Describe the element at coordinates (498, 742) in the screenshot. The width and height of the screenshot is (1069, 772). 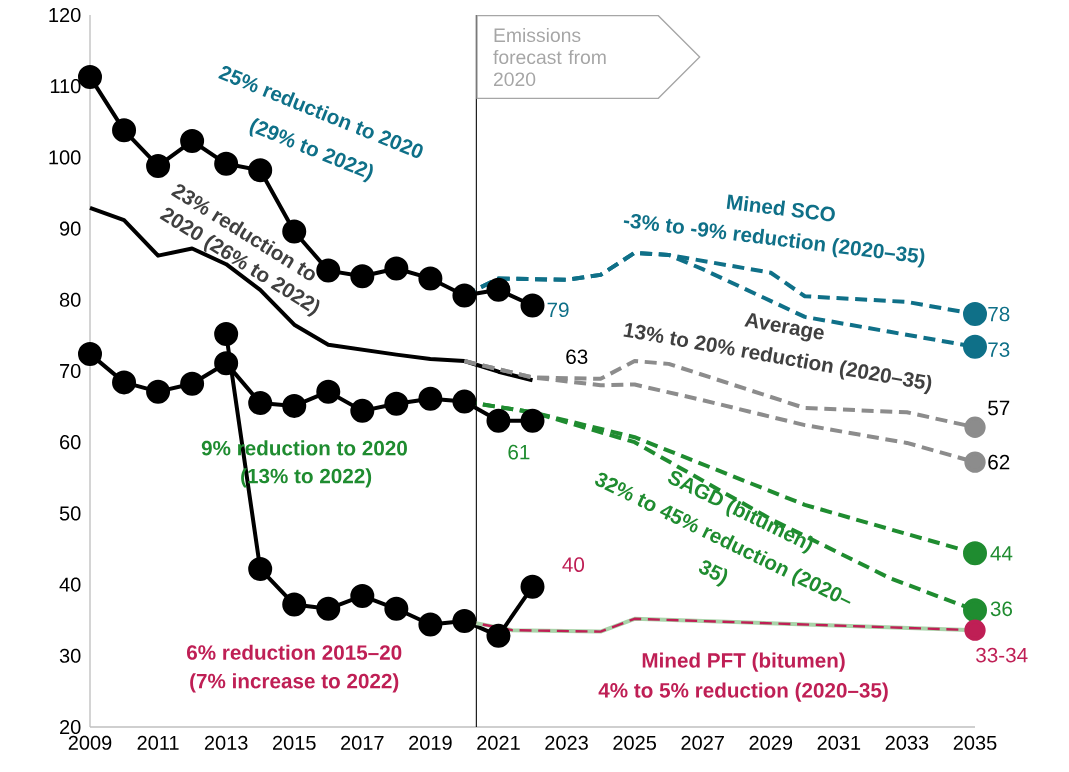
I see `x-tick-label: 2021` at that location.